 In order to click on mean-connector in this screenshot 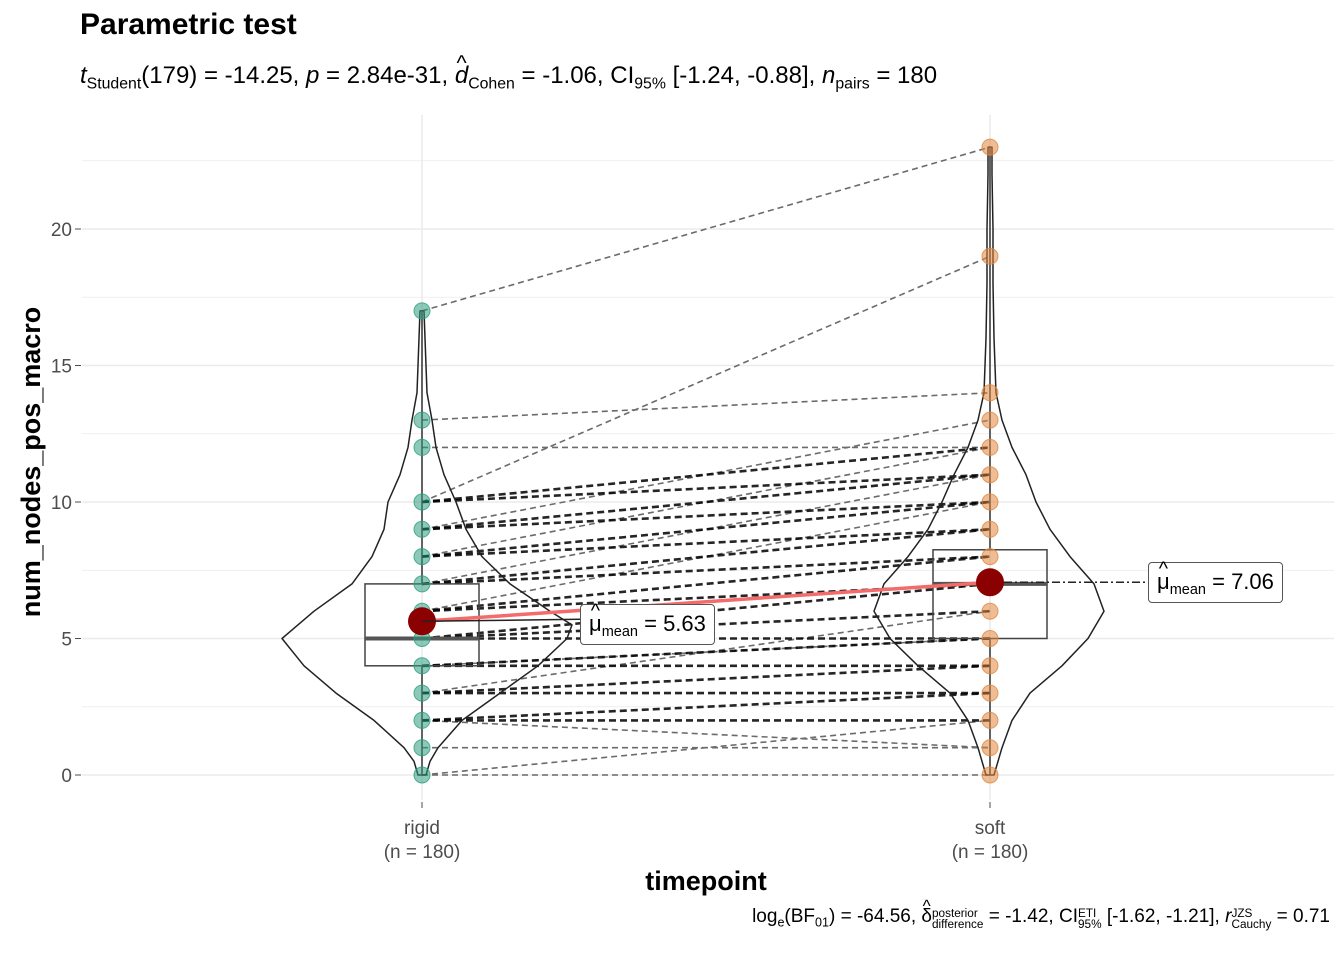, I will do `click(706, 602)`.